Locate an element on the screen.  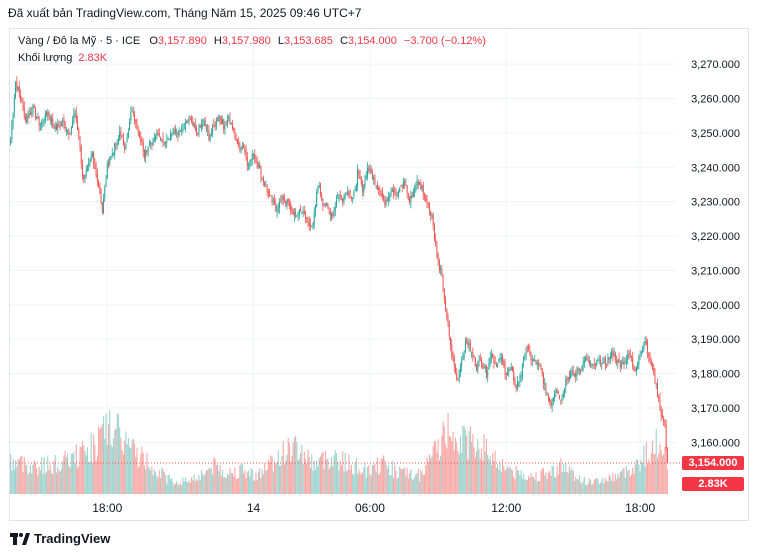
footer-brand: TradingView is located at coordinates (60, 538).